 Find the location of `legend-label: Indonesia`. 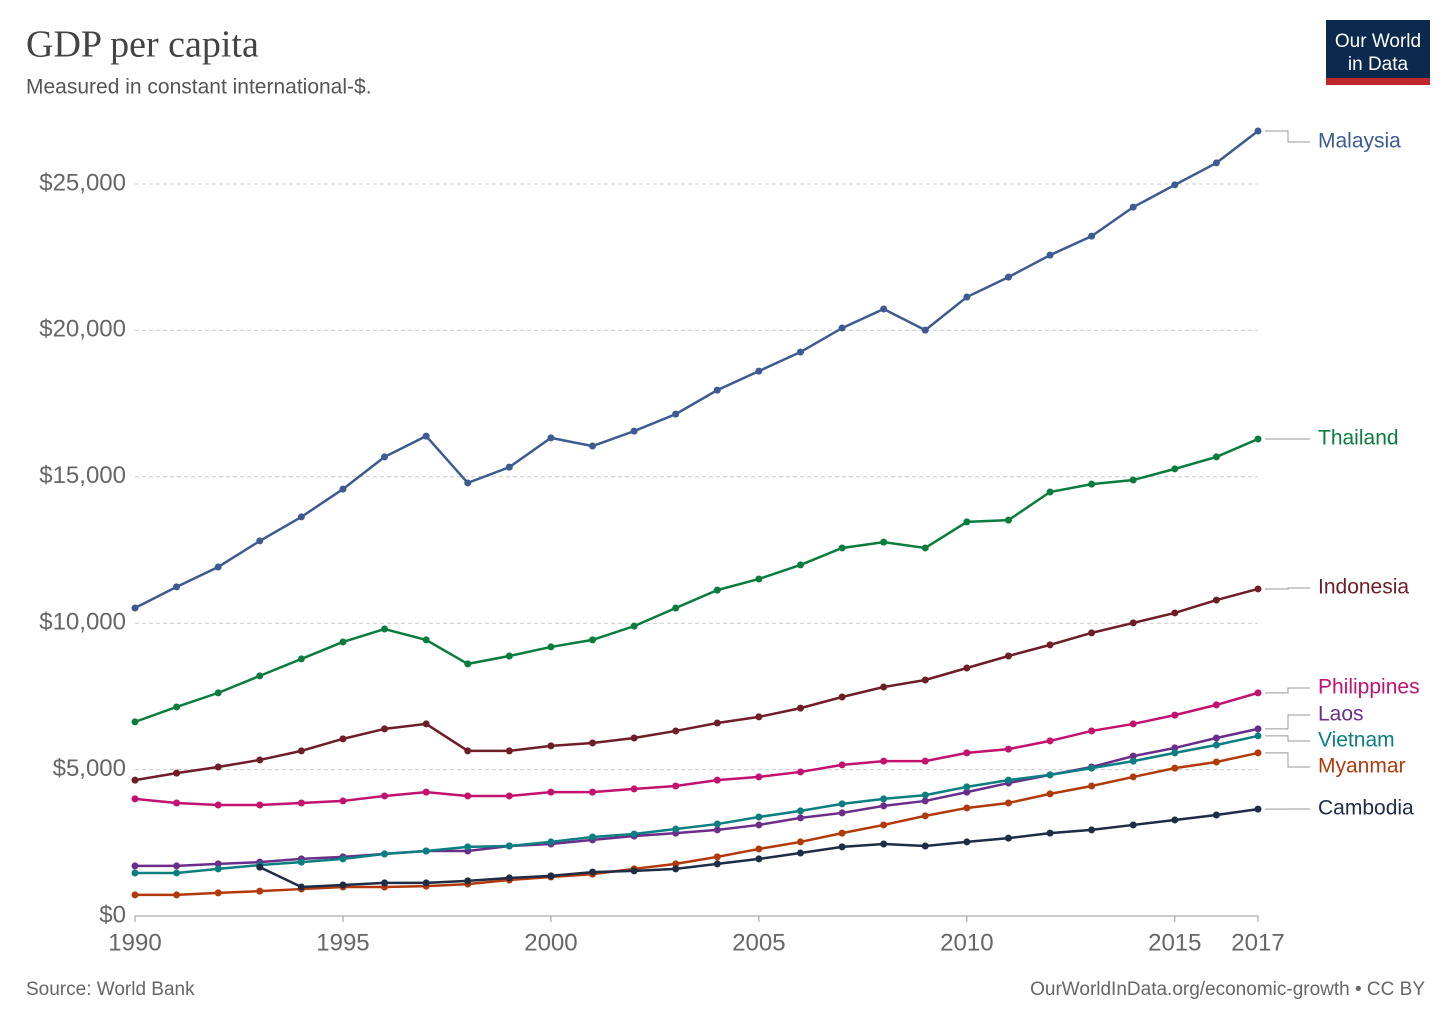

legend-label: Indonesia is located at coordinates (1363, 587).